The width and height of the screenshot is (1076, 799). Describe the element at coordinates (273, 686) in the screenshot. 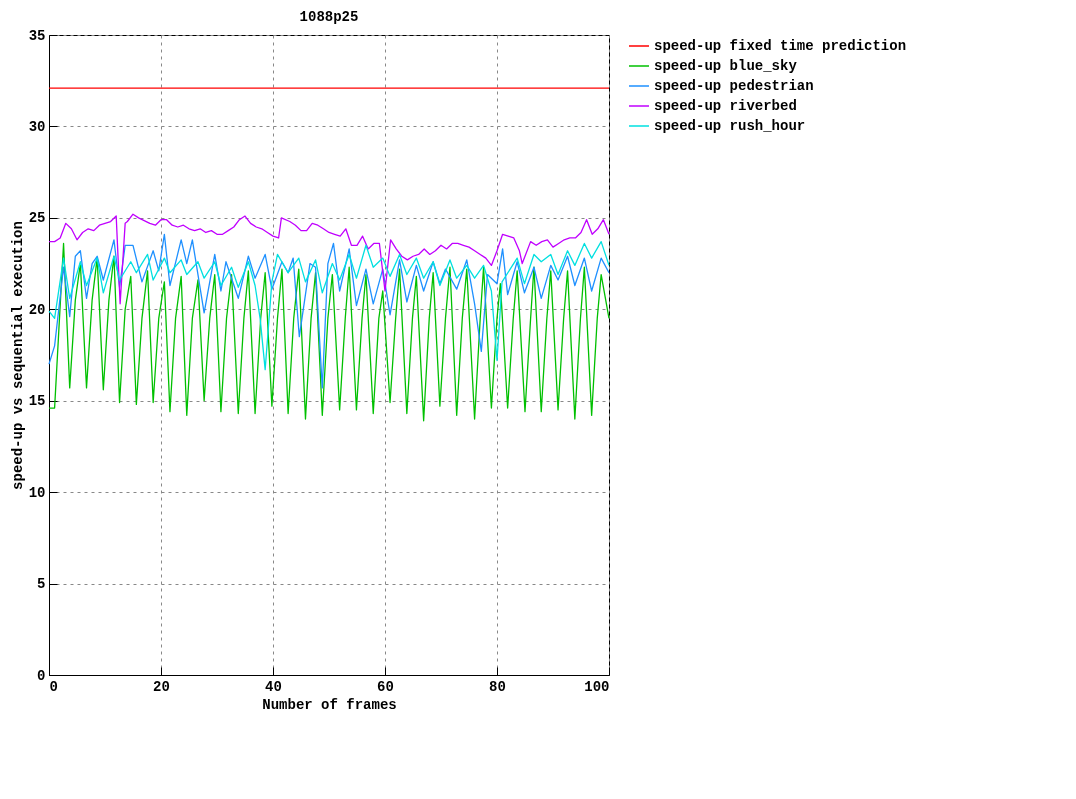

I see `x-tick-label: 40` at that location.